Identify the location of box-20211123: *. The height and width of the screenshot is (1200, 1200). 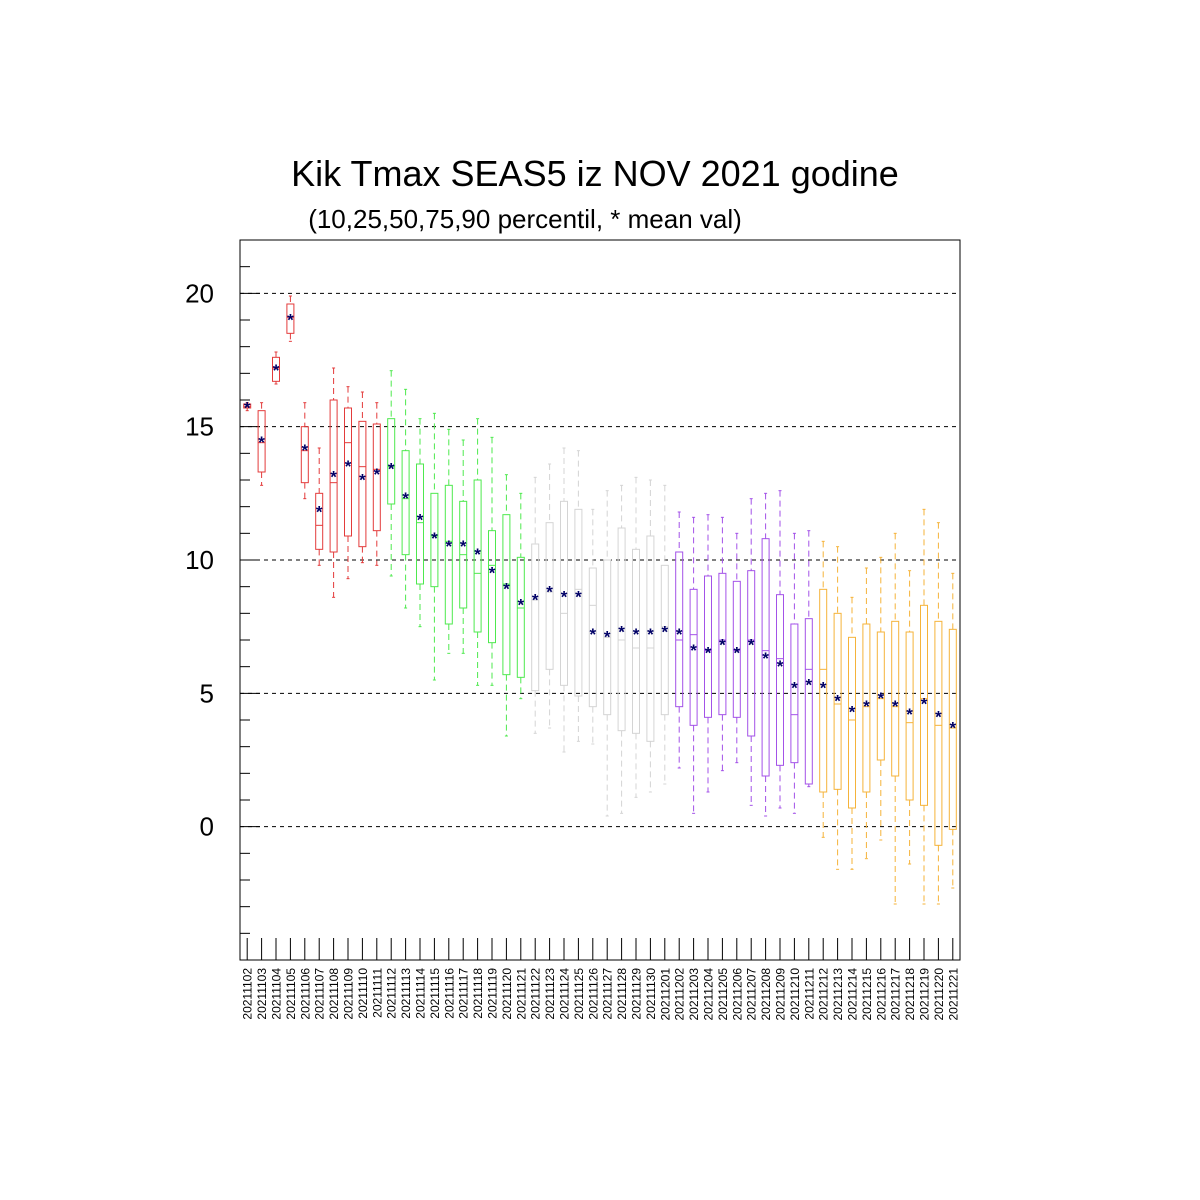
(549, 596).